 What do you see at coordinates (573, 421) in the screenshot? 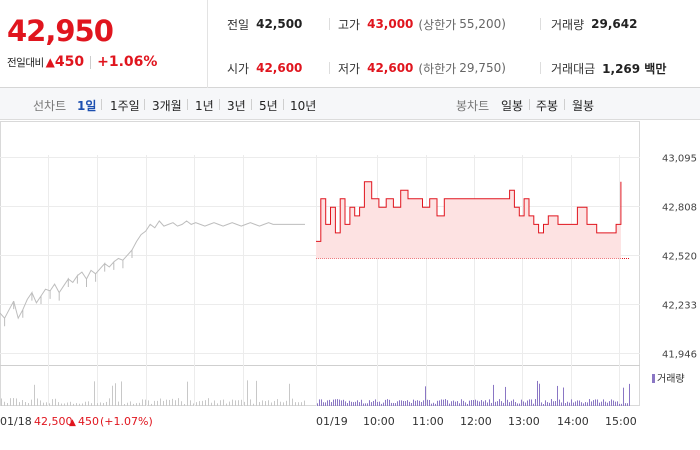
I see `x-tick-label: 14:00` at bounding box center [573, 421].